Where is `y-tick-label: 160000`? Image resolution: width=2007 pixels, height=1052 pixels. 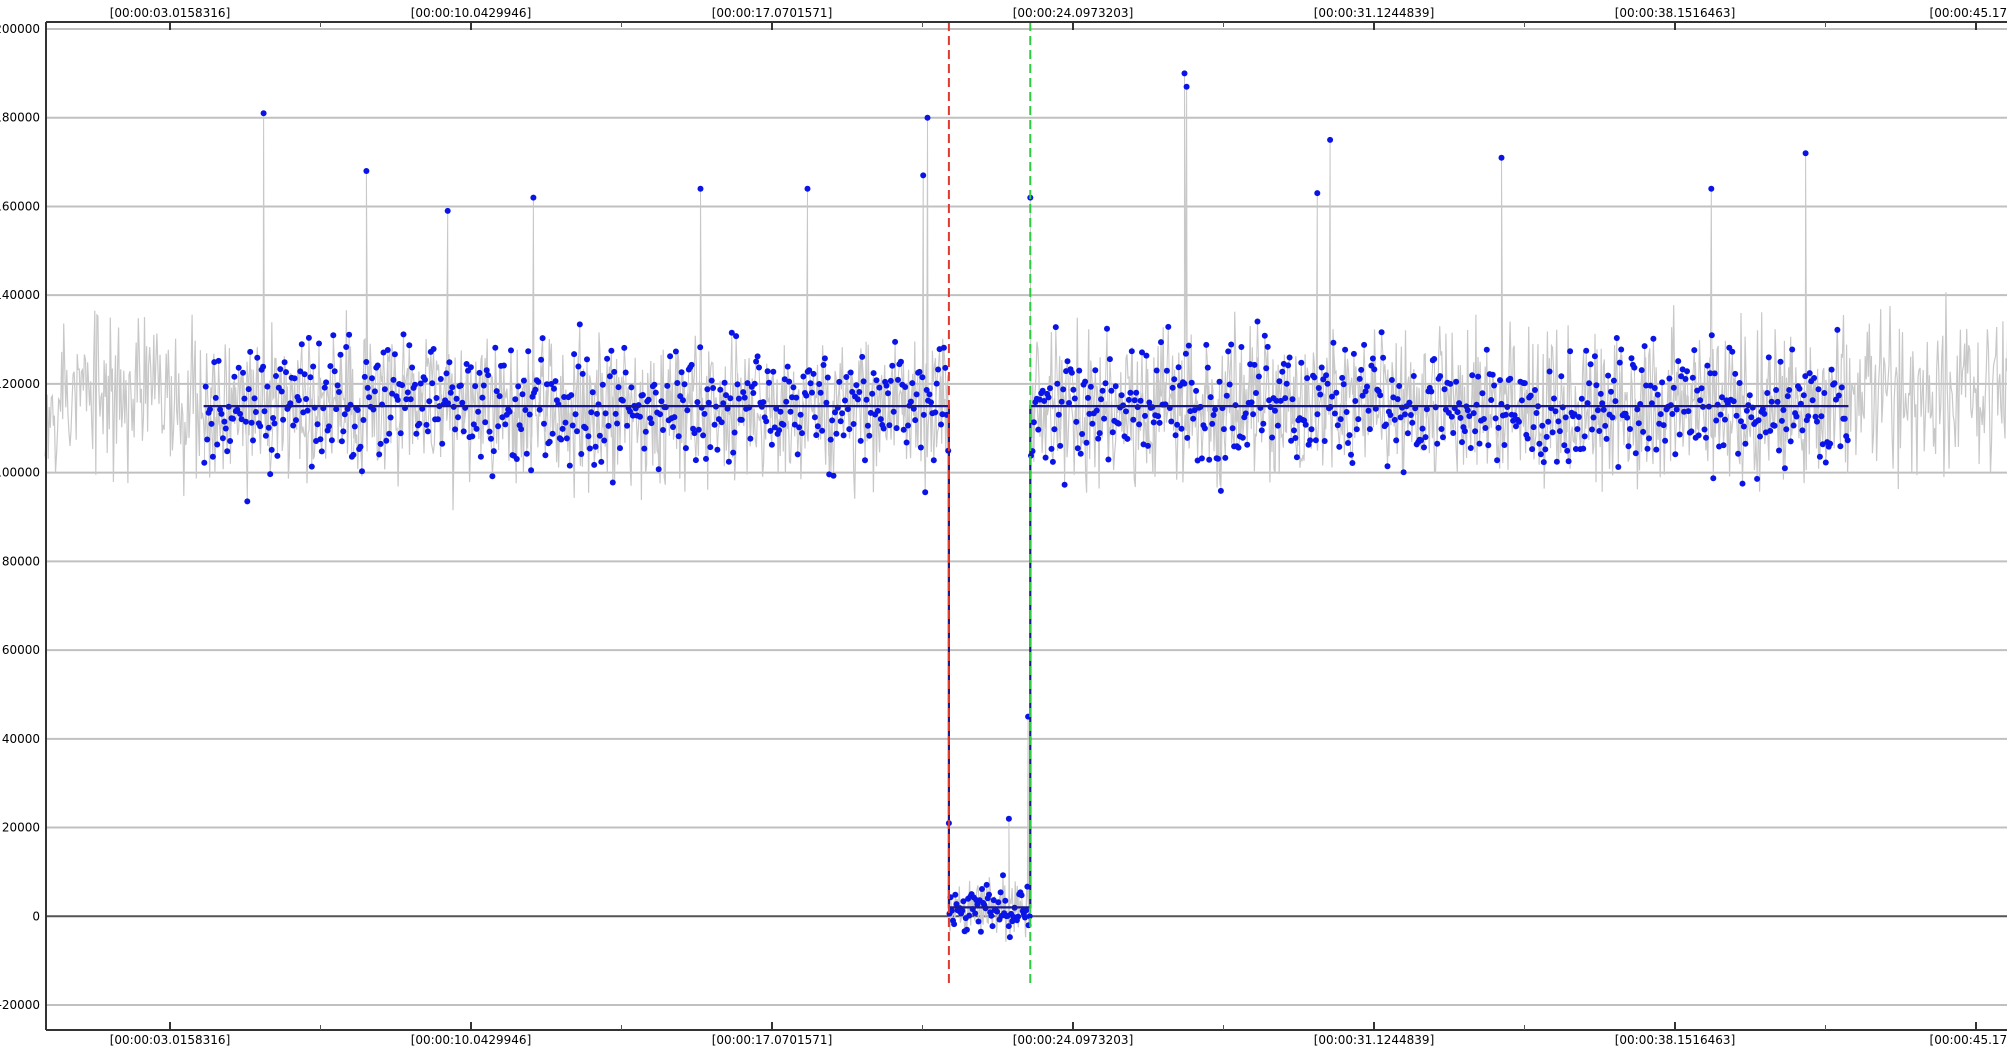
y-tick-label: 160000 is located at coordinates (20, 206).